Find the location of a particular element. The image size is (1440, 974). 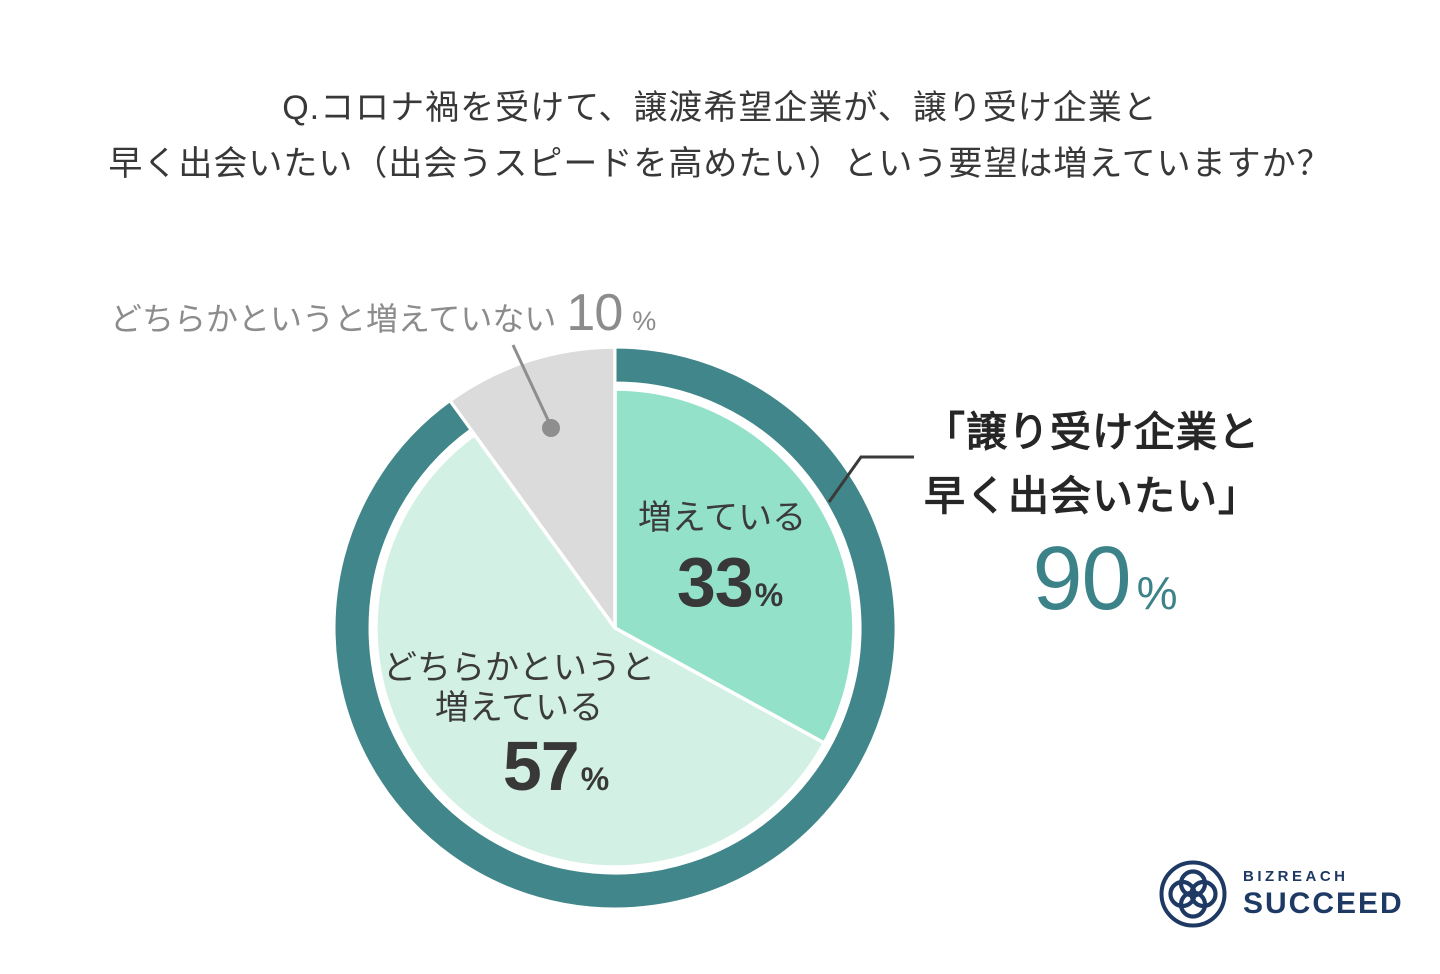

callout-dot-not-increasing is located at coordinates (551, 428).